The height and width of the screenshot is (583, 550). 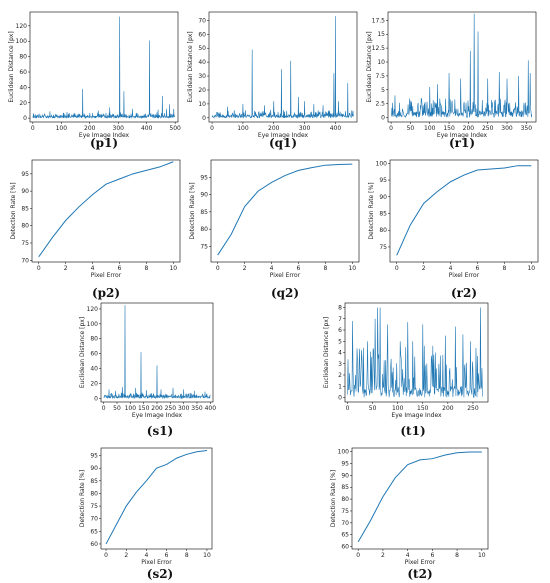 I want to click on series-line-p1, so click(x=104, y=68).